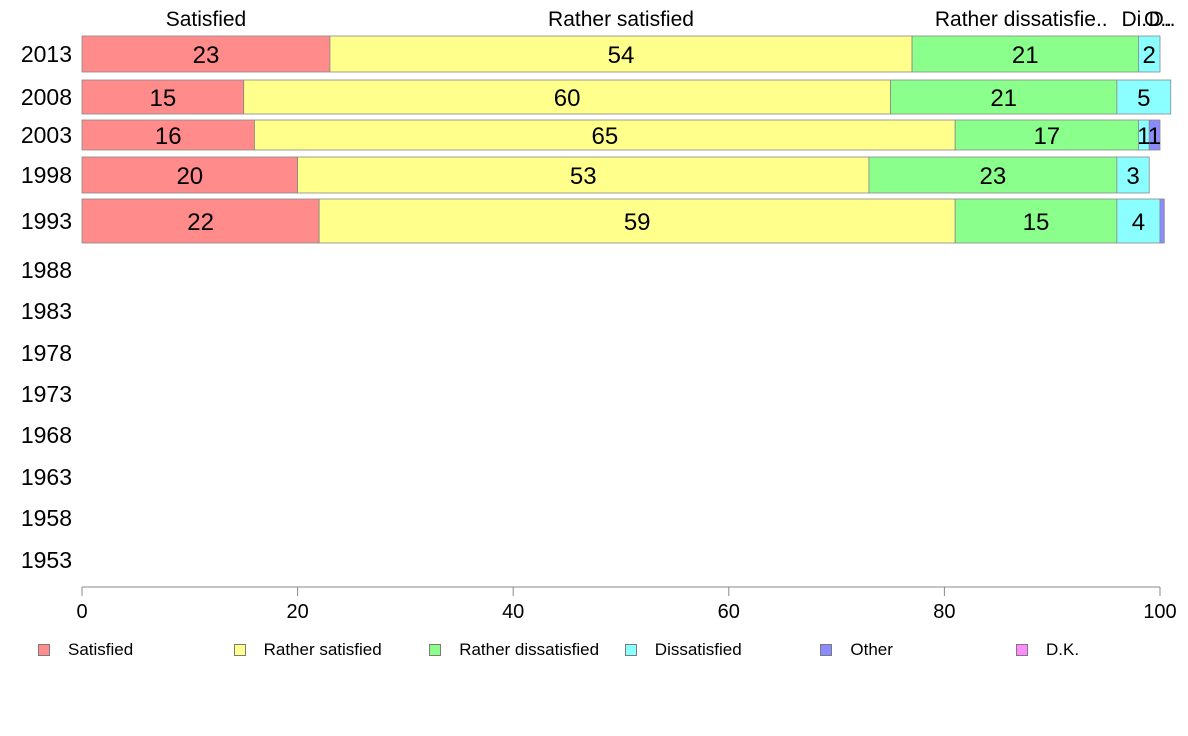 This screenshot has height=736, width=1188. Describe the element at coordinates (626, 604) in the screenshot. I see `x-axis: 0 20 40 60 80 100` at that location.